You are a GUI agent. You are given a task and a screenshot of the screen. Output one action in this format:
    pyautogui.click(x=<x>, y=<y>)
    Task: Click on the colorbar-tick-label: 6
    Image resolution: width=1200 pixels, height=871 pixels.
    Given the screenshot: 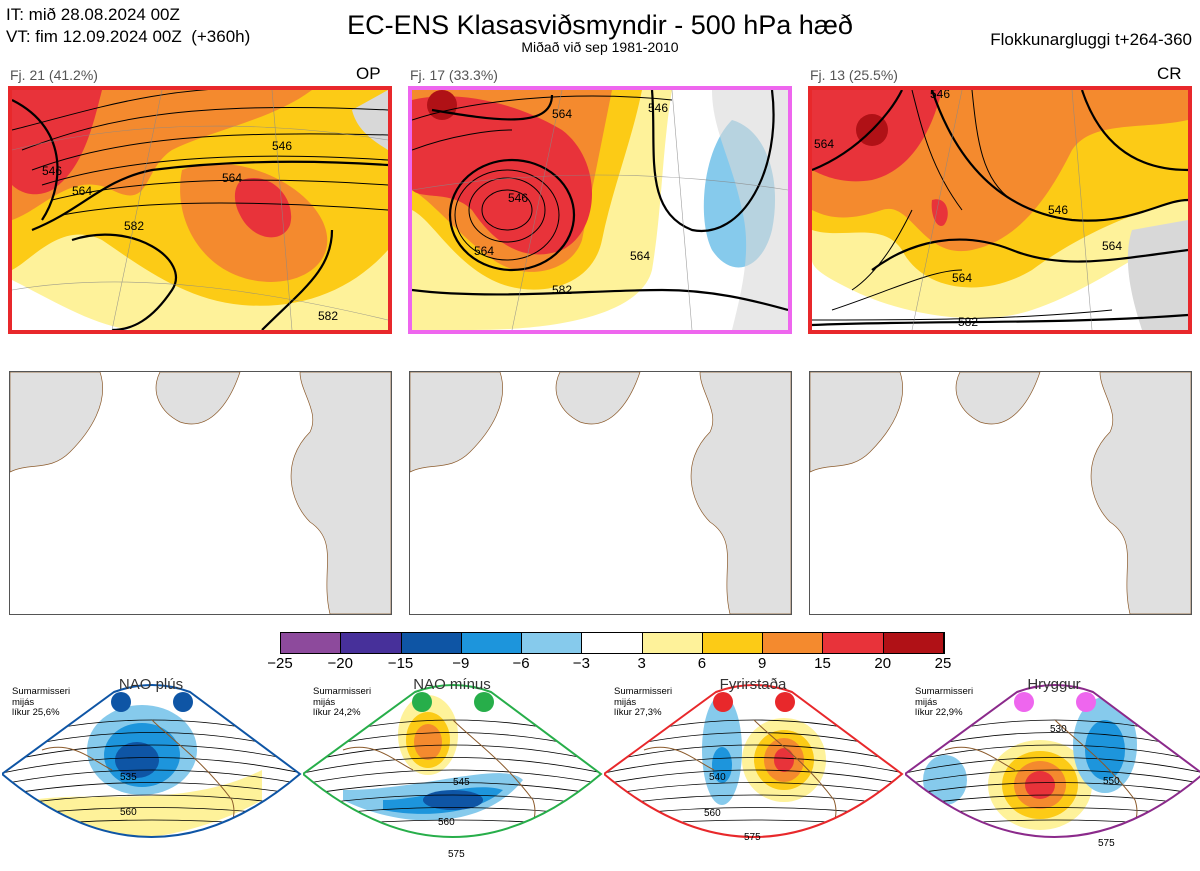 What is the action you would take?
    pyautogui.click(x=702, y=663)
    